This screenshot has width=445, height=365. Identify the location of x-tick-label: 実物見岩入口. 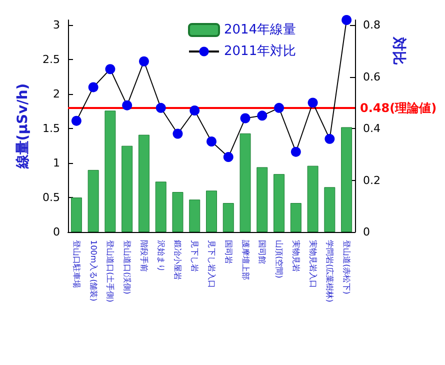
(313, 264).